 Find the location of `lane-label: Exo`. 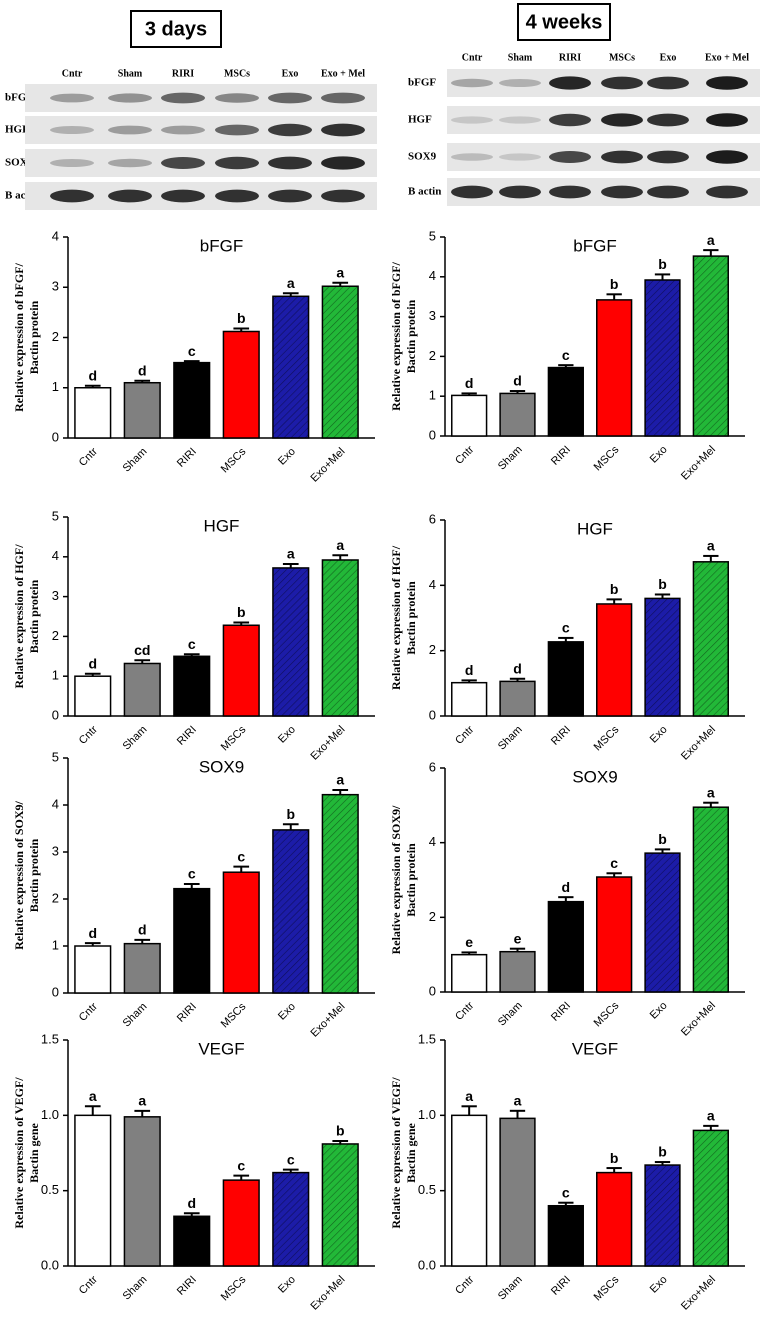

lane-label: Exo is located at coordinates (668, 57).